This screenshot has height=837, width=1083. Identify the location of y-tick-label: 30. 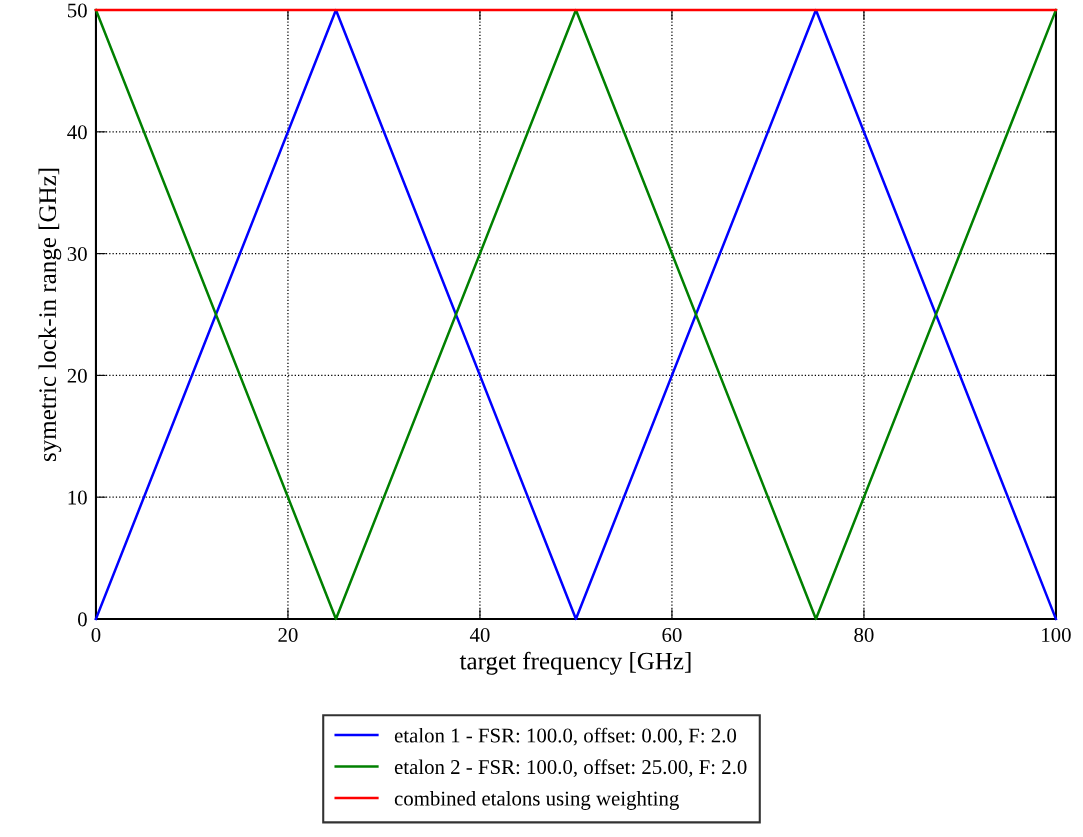
(77, 254).